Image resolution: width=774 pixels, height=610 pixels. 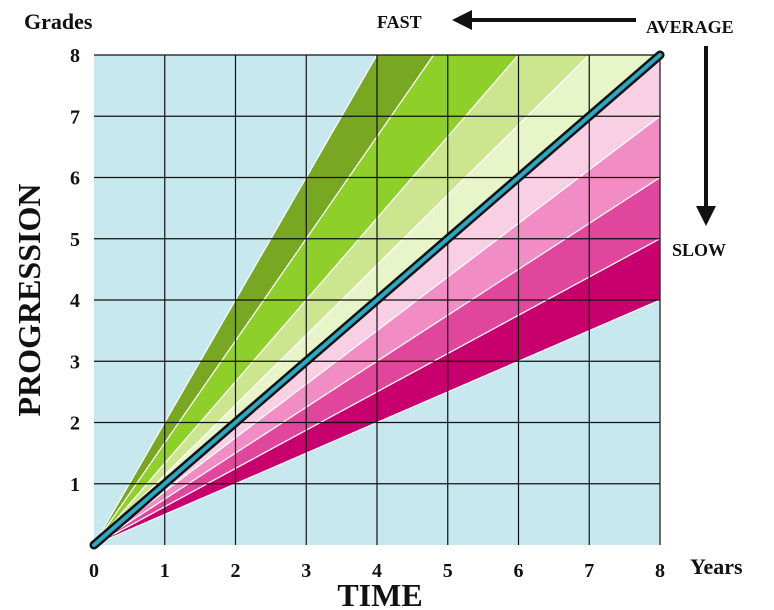 I want to click on y-tick-label: 7, so click(x=75, y=117).